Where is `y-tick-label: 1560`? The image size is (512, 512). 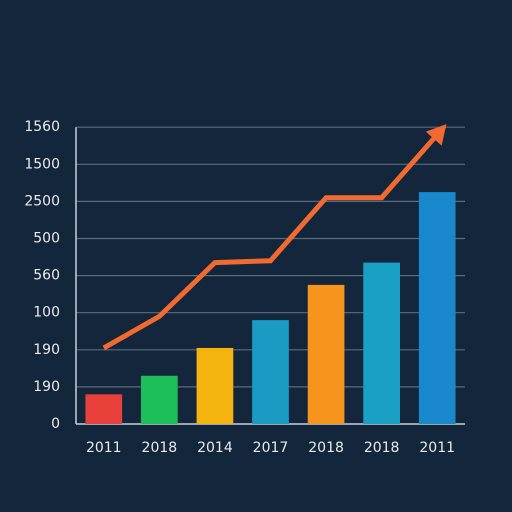 y-tick-label: 1560 is located at coordinates (42, 127).